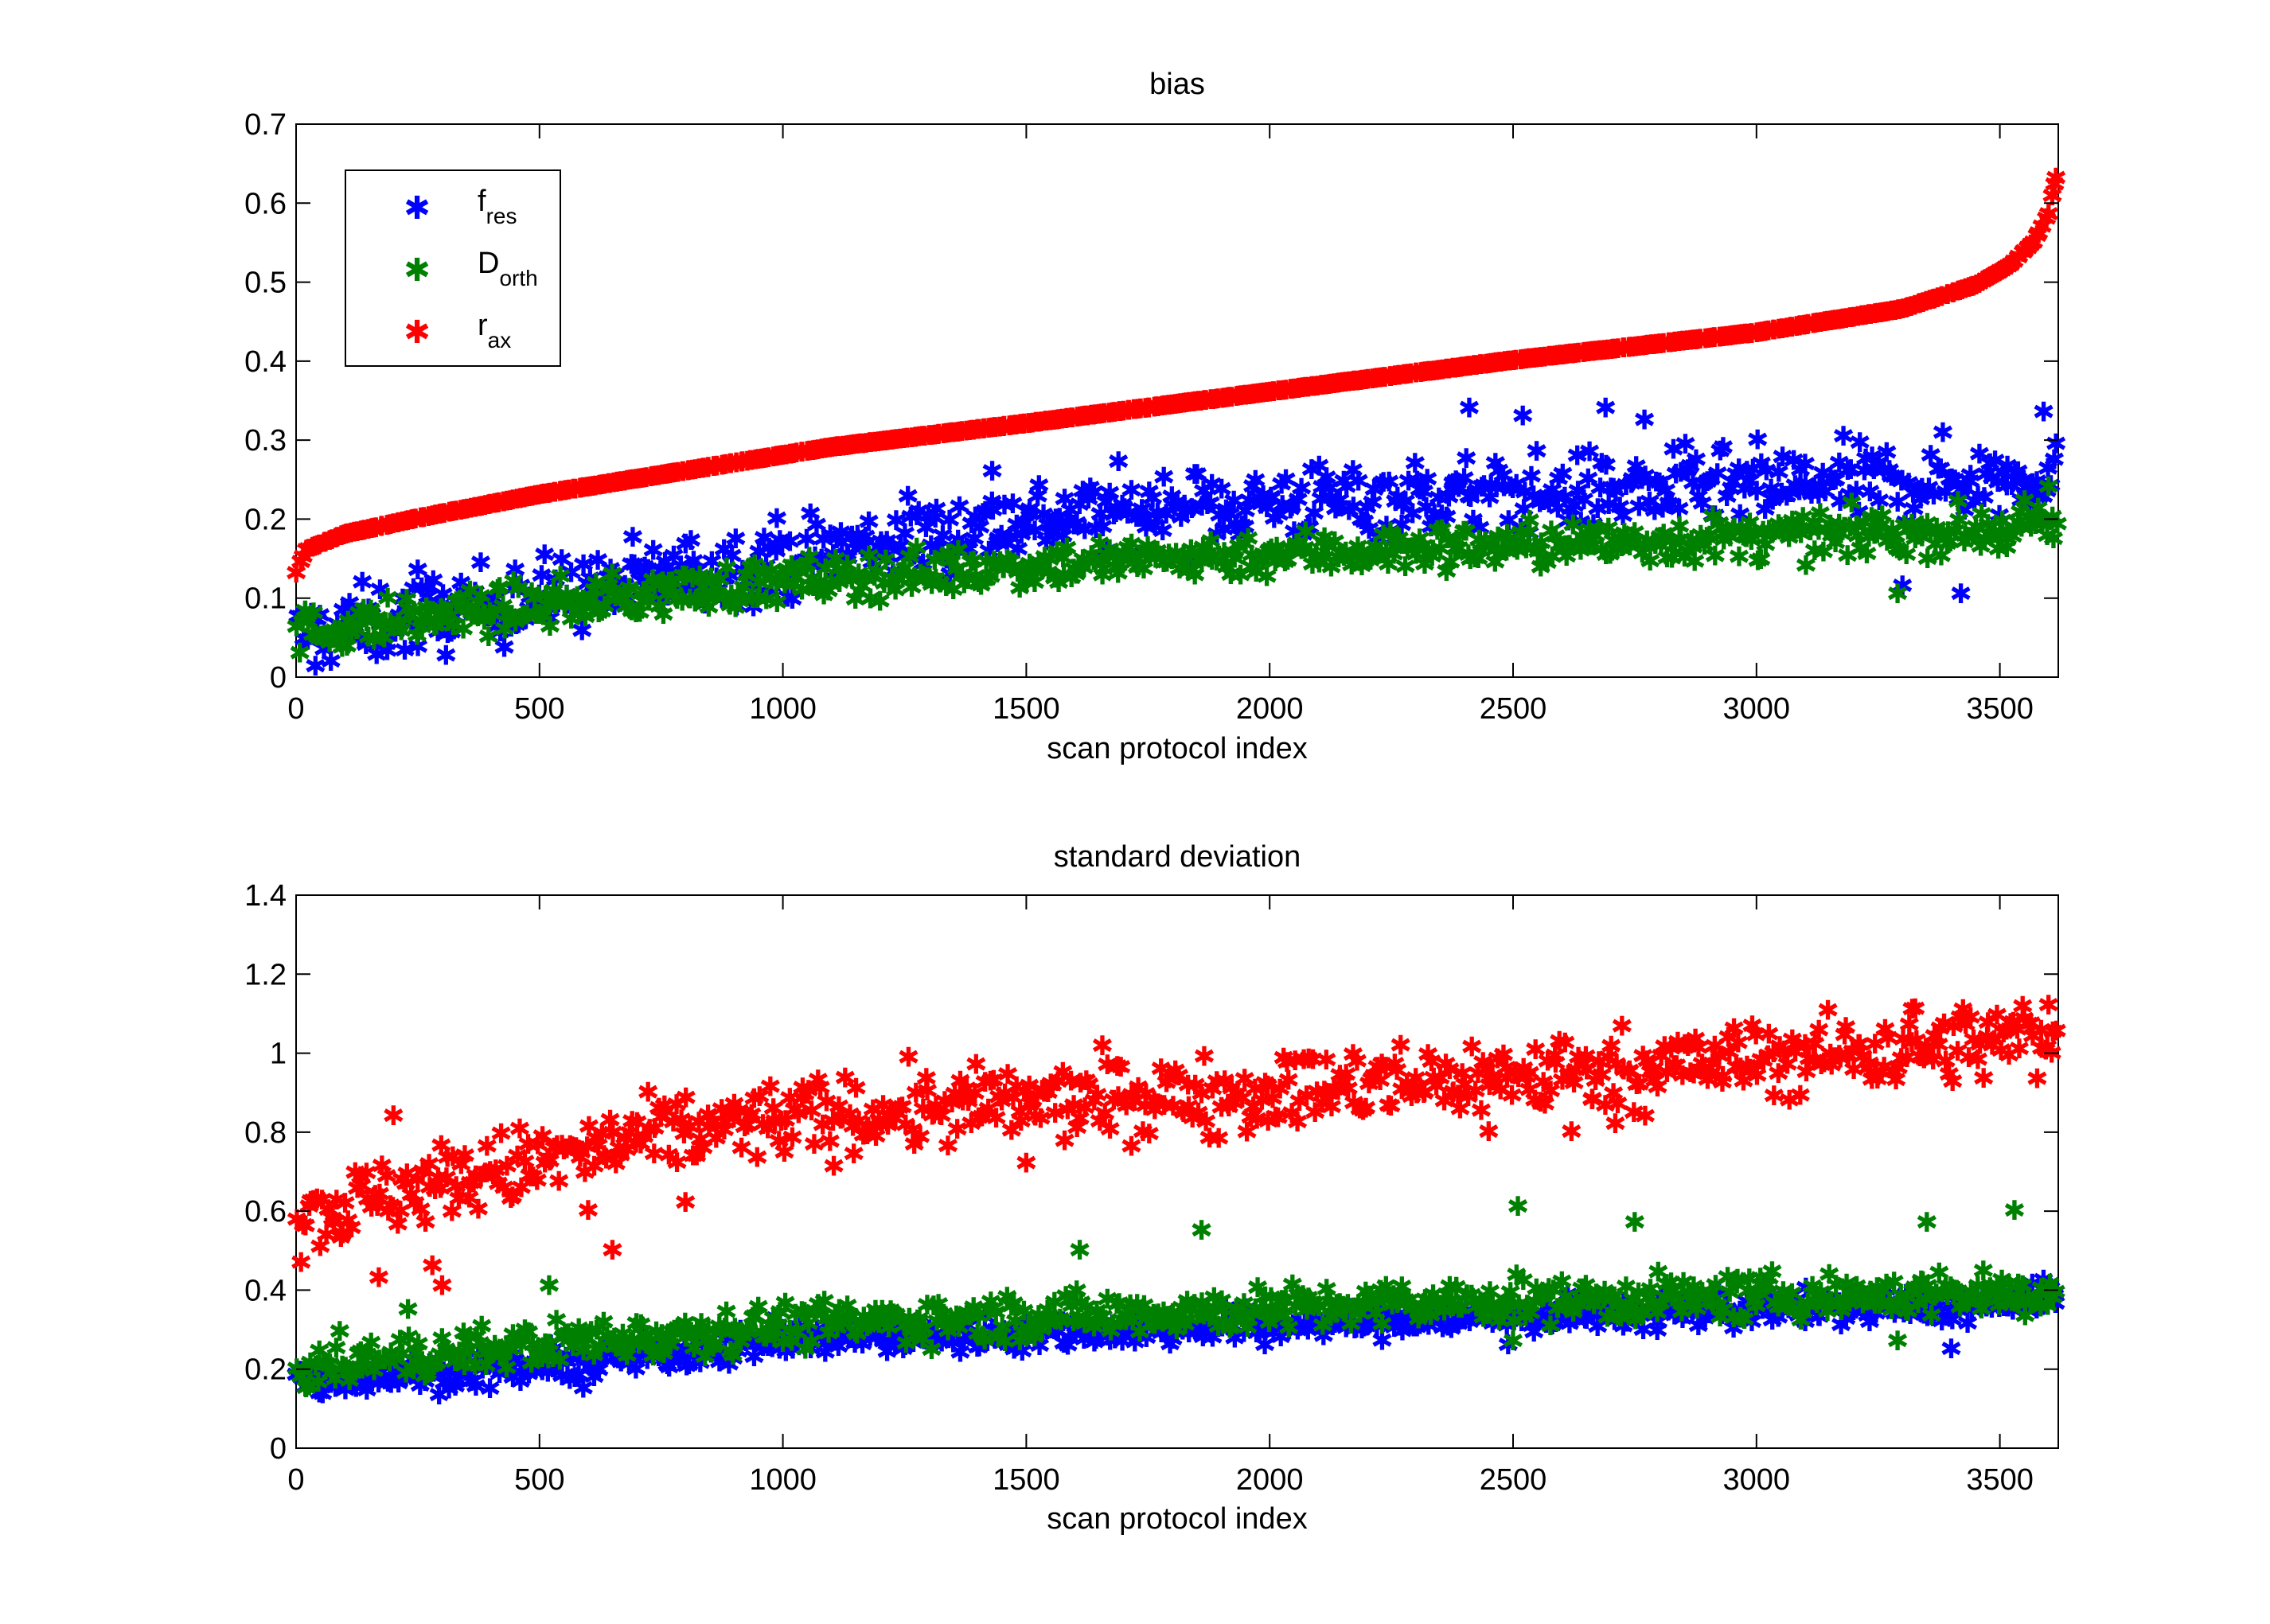  I want to click on y-tick-label: 0.7, so click(265, 125).